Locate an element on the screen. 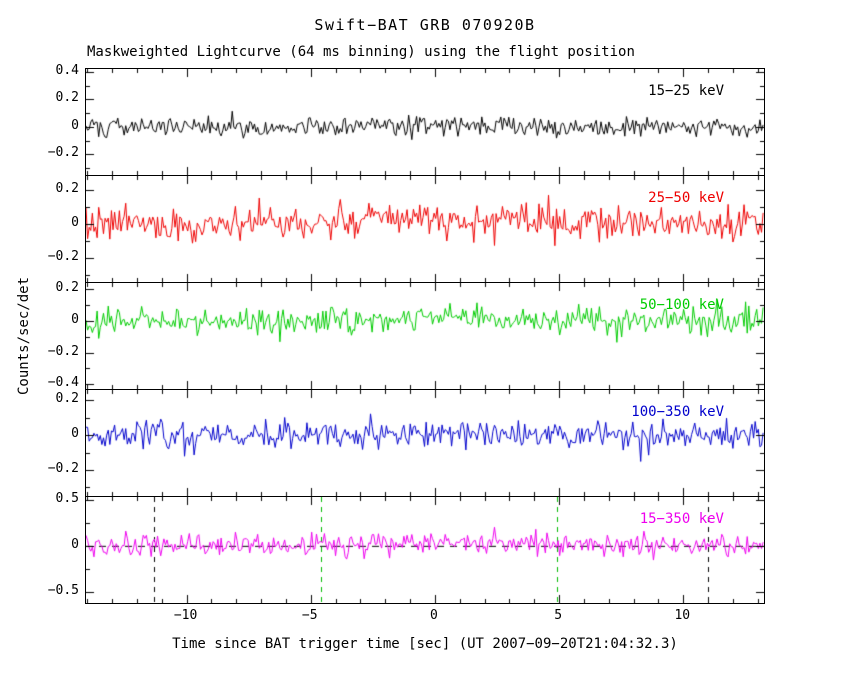 This screenshot has height=680, width=850. x-tick-label: 5 is located at coordinates (558, 615).